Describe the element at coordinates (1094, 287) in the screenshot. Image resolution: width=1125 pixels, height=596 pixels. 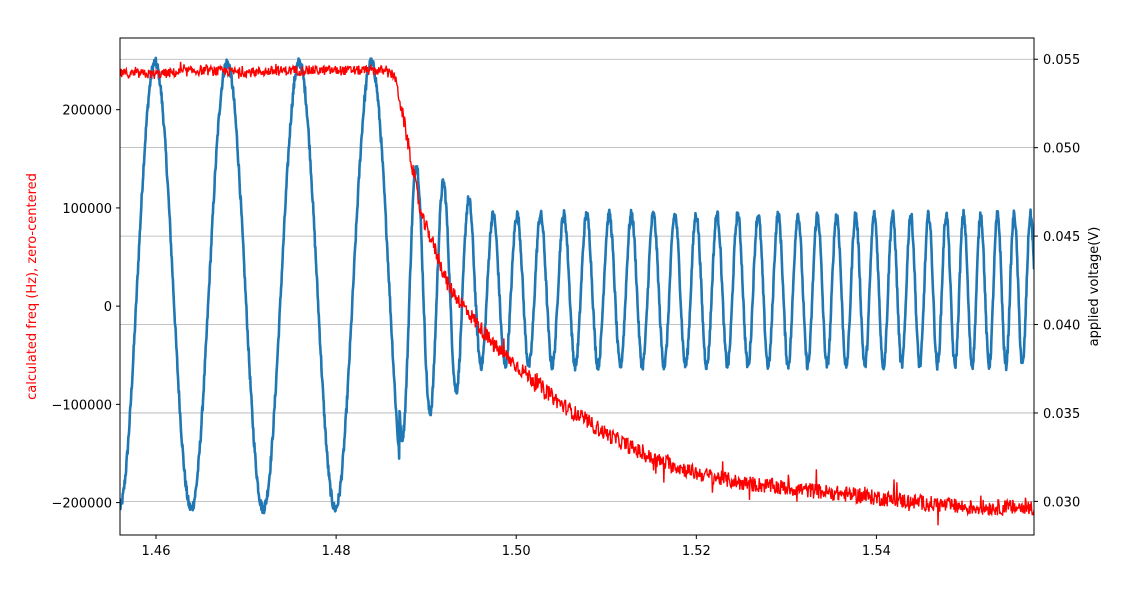
I see `y-axis-right-label: applied voltage(V)` at that location.